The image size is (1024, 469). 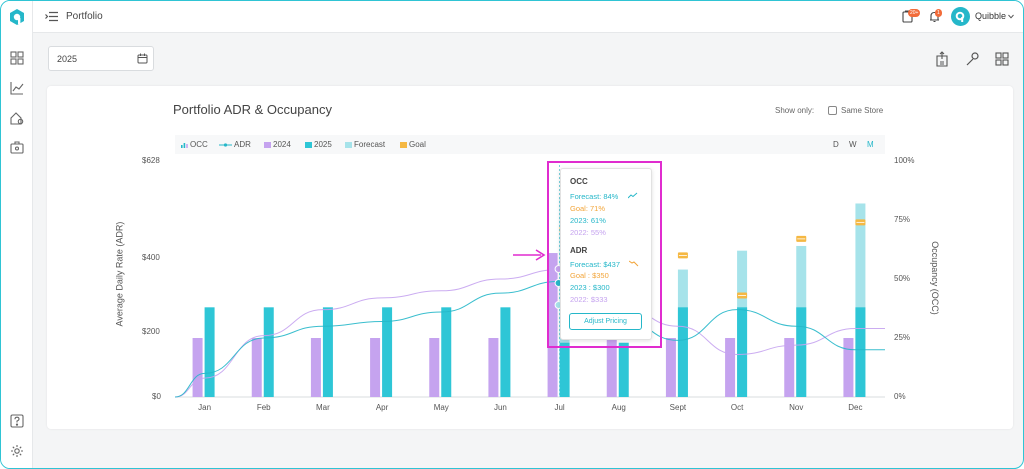 What do you see at coordinates (588, 208) in the screenshot?
I see `tooltip-occ-goal: Goal: 71%` at bounding box center [588, 208].